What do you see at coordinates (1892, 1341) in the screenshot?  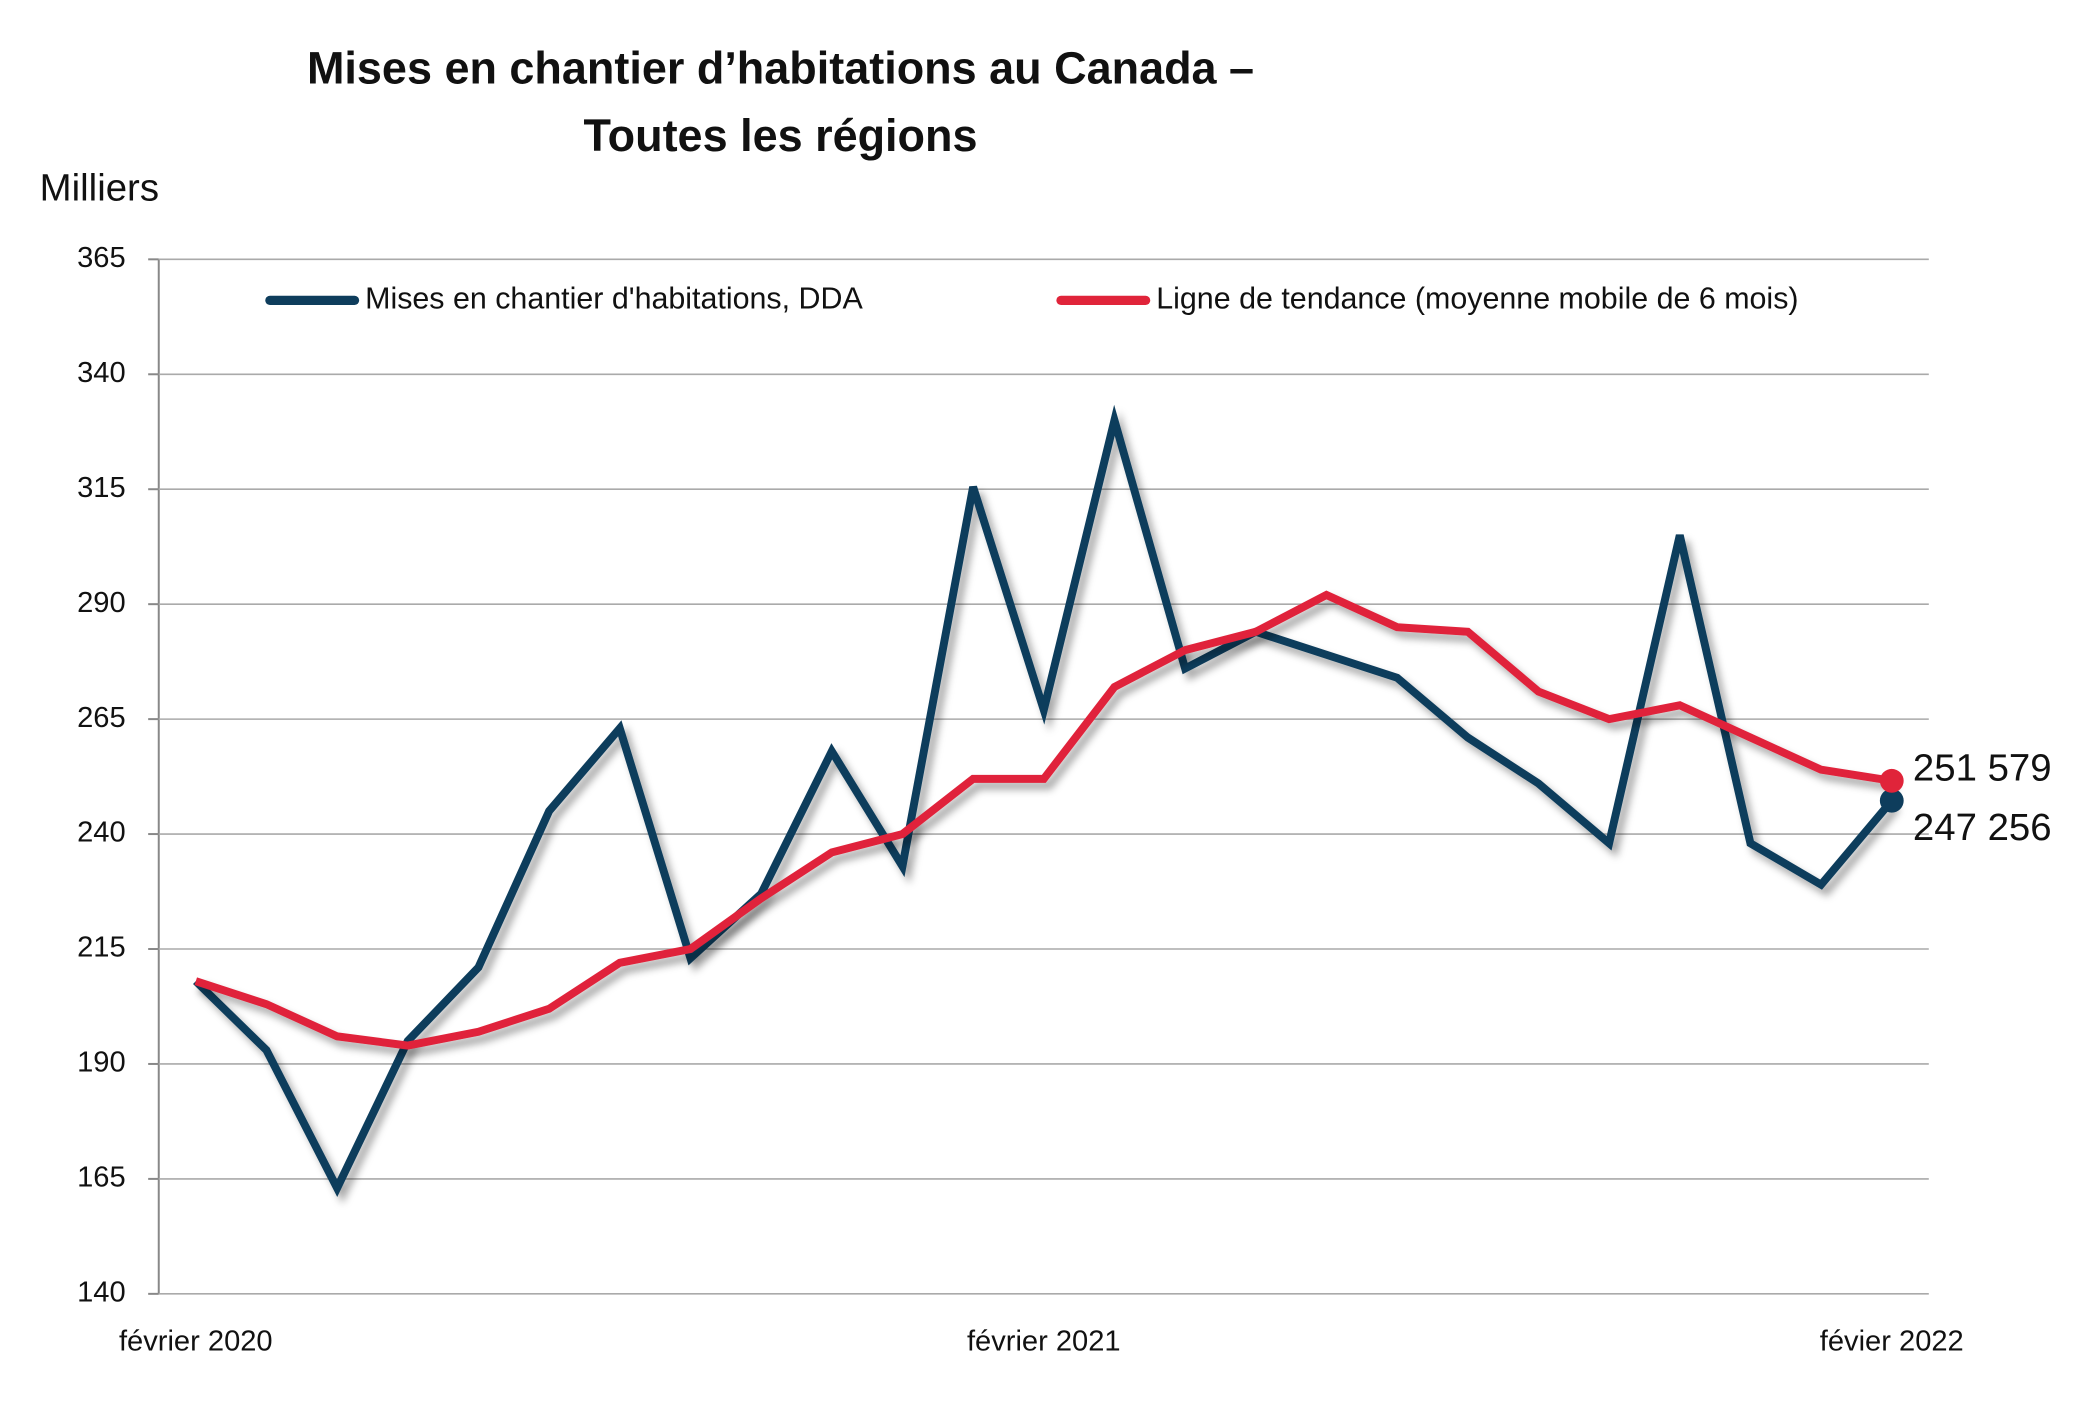 I see `x-tick-label: févier 2022` at bounding box center [1892, 1341].